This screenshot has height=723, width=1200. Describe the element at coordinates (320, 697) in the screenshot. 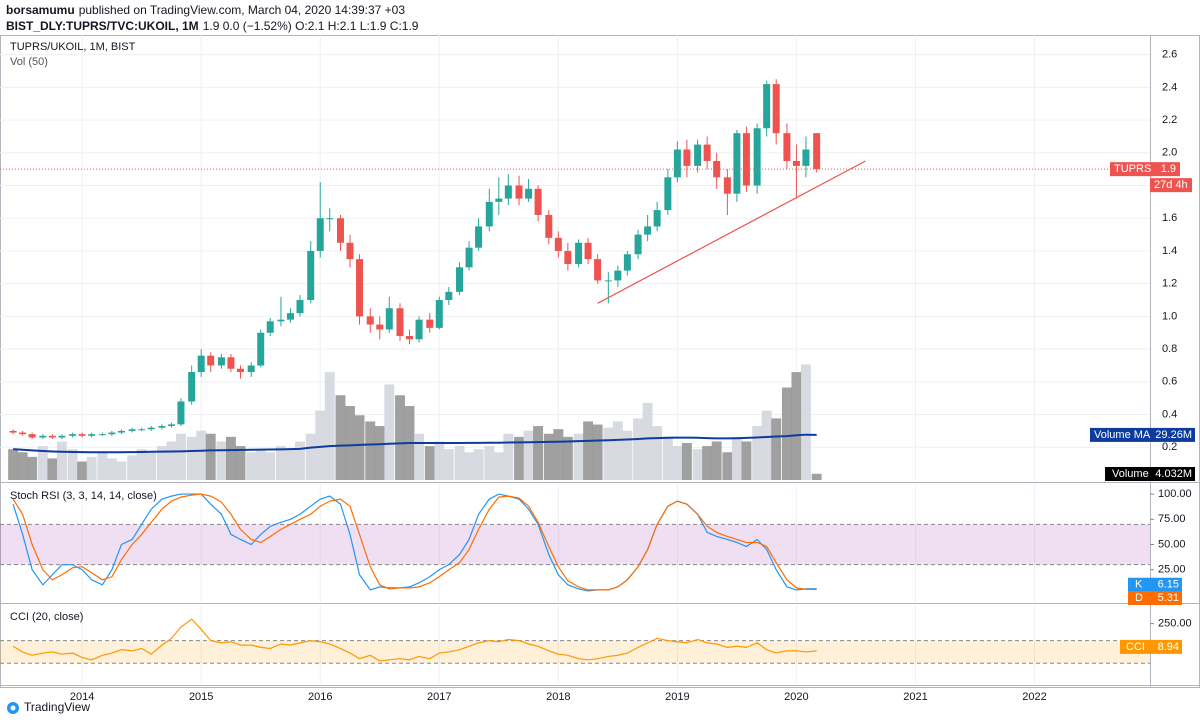

I see `x-tick-label: 2016` at that location.